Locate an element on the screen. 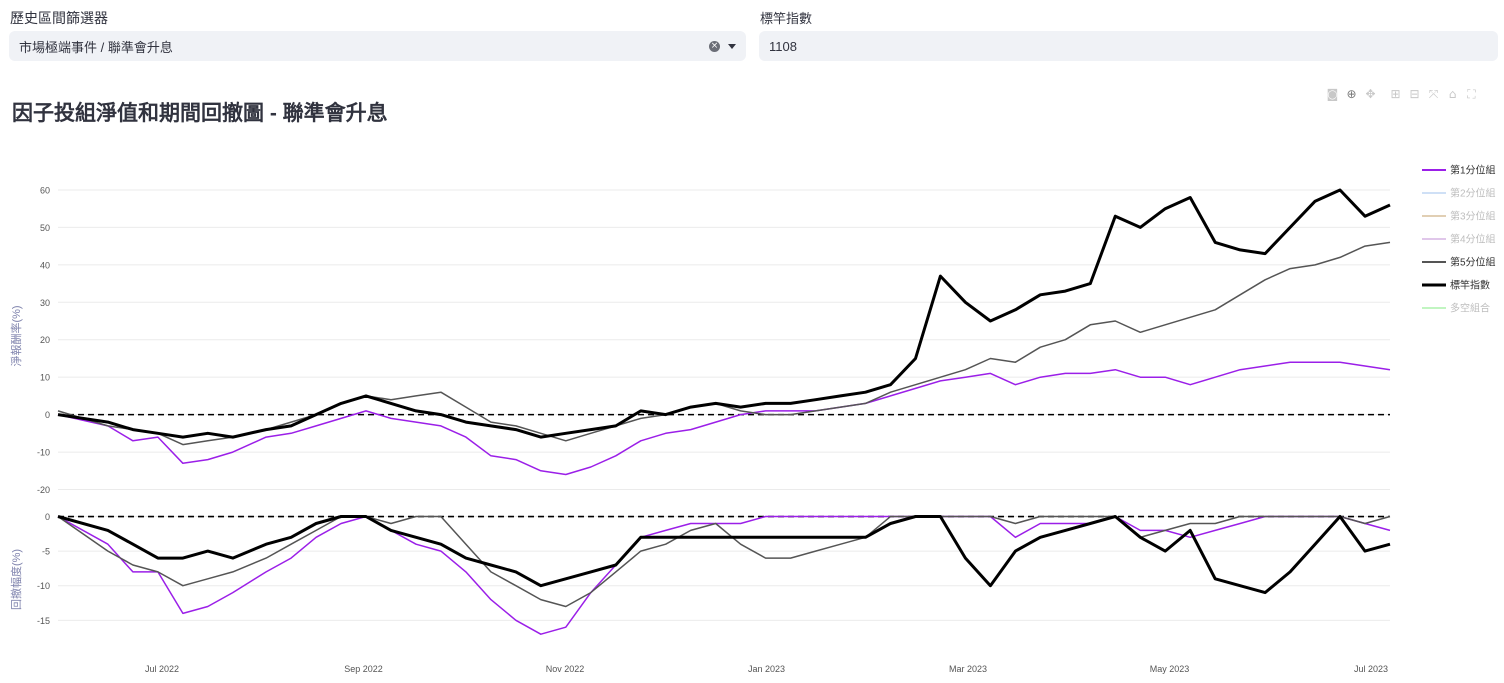 The width and height of the screenshot is (1504, 683). zoom-in-icon: ⊞ is located at coordinates (1395, 94).